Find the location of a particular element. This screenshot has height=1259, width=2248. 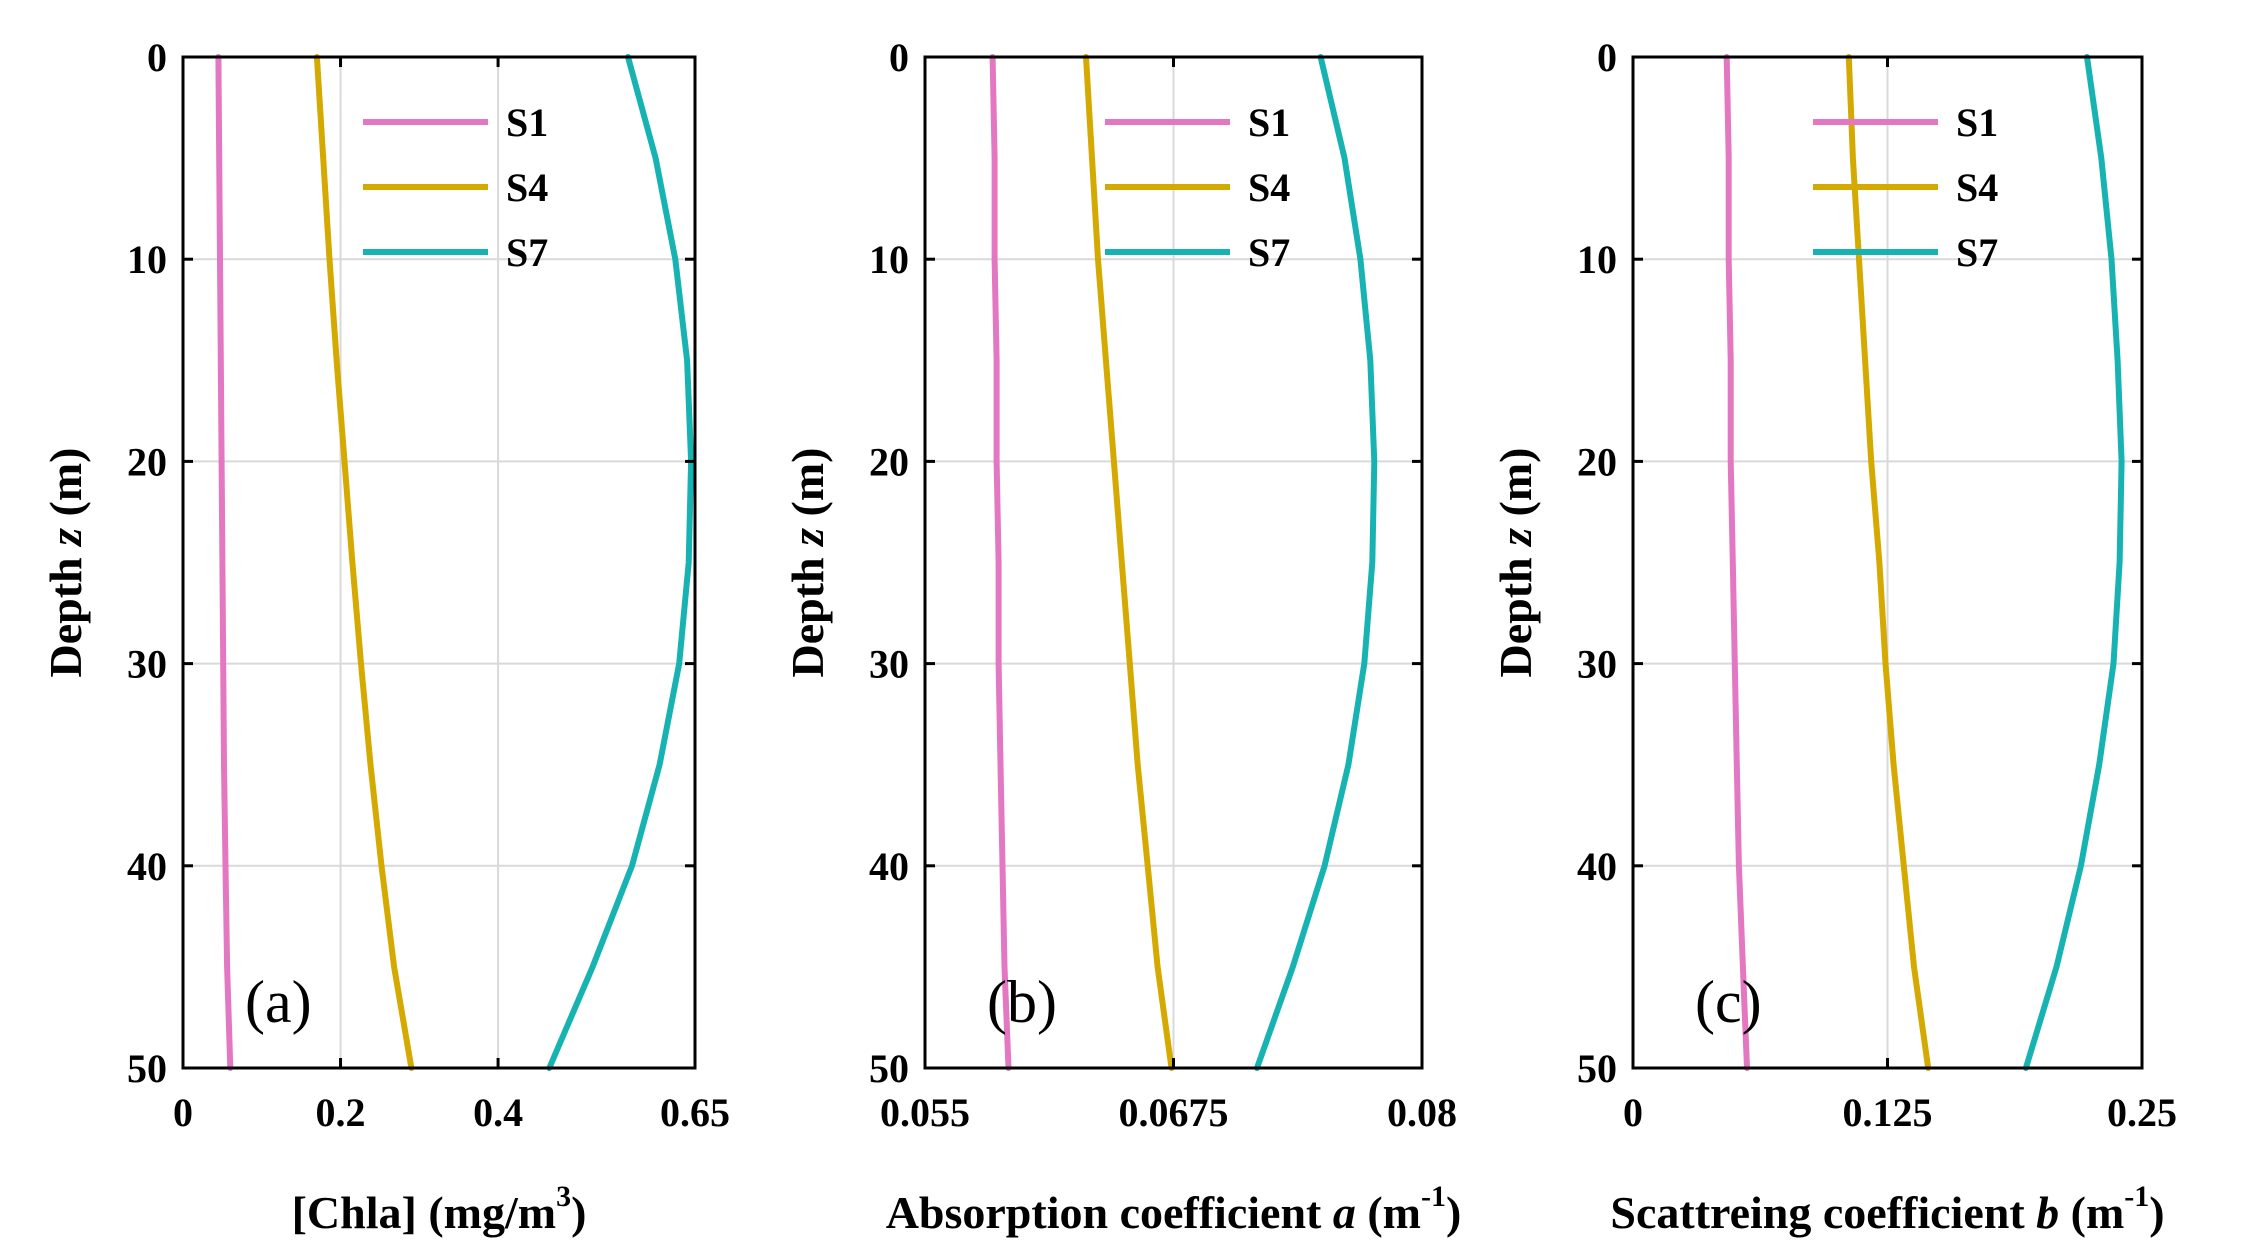

x-tick-label: 0.25 is located at coordinates (2142, 1112).